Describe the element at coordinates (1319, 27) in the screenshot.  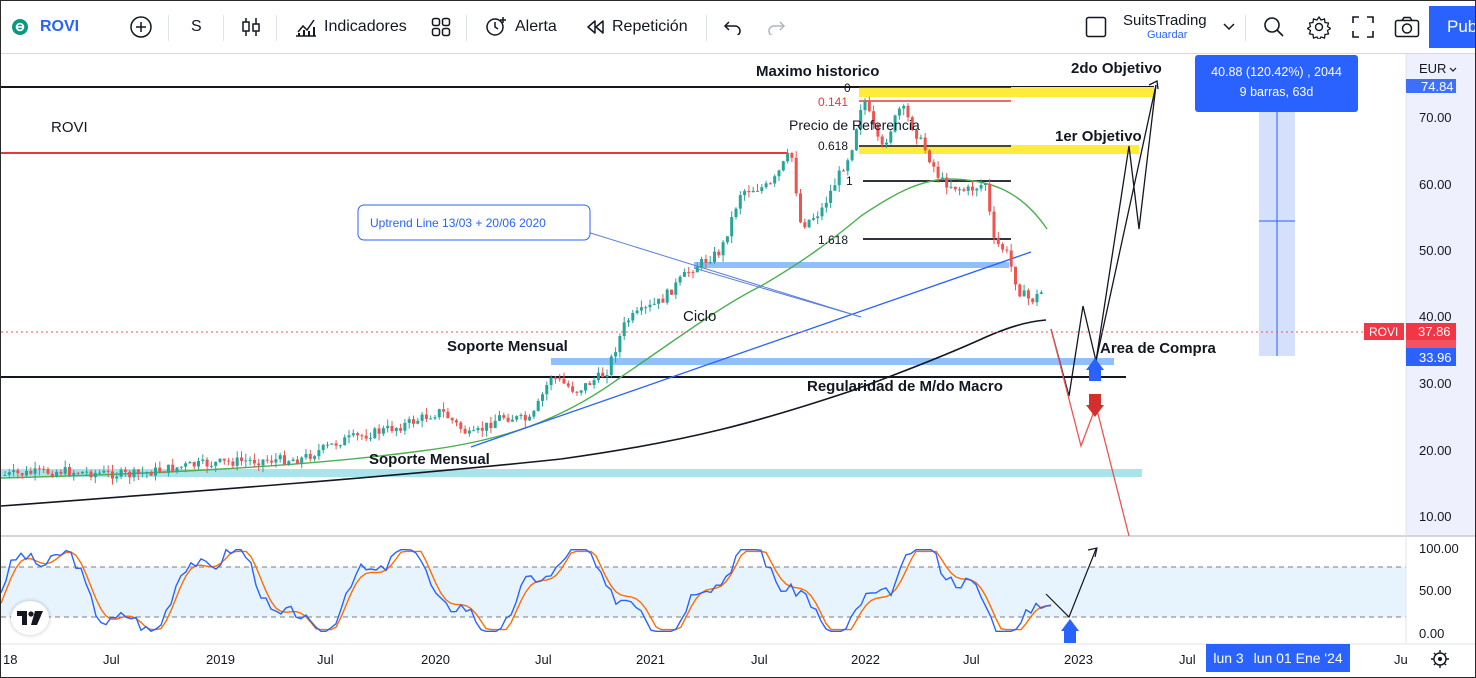
I see `settings-button` at that location.